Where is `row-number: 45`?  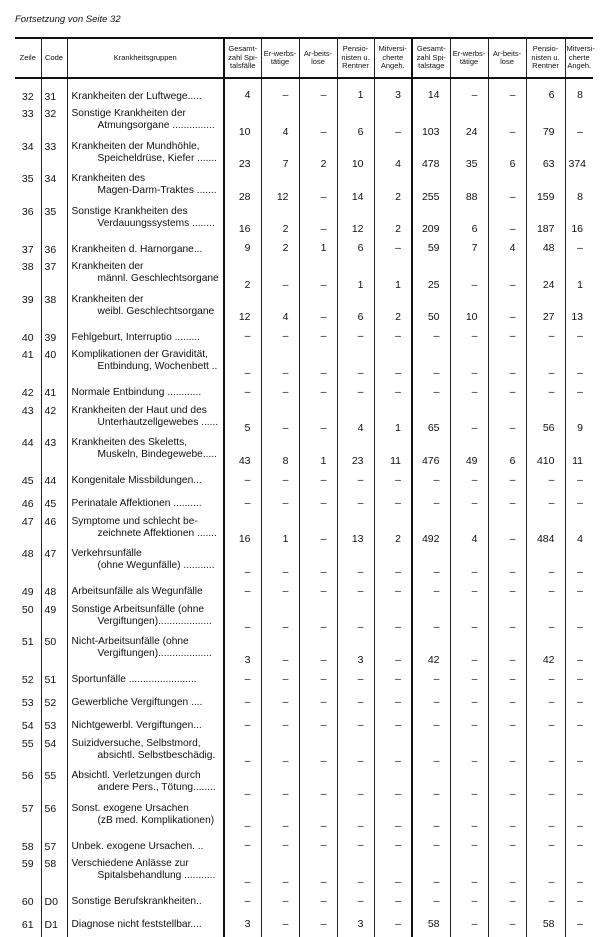
row-number: 45 is located at coordinates (27, 481).